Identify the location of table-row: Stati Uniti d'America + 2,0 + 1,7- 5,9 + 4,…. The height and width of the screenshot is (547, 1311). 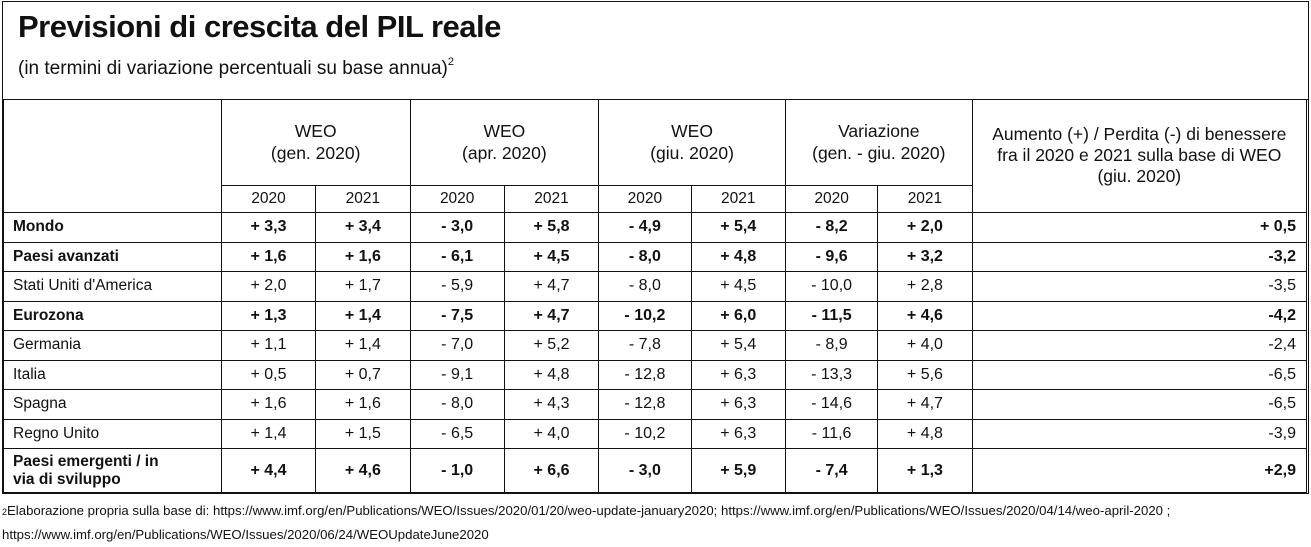
(655, 286).